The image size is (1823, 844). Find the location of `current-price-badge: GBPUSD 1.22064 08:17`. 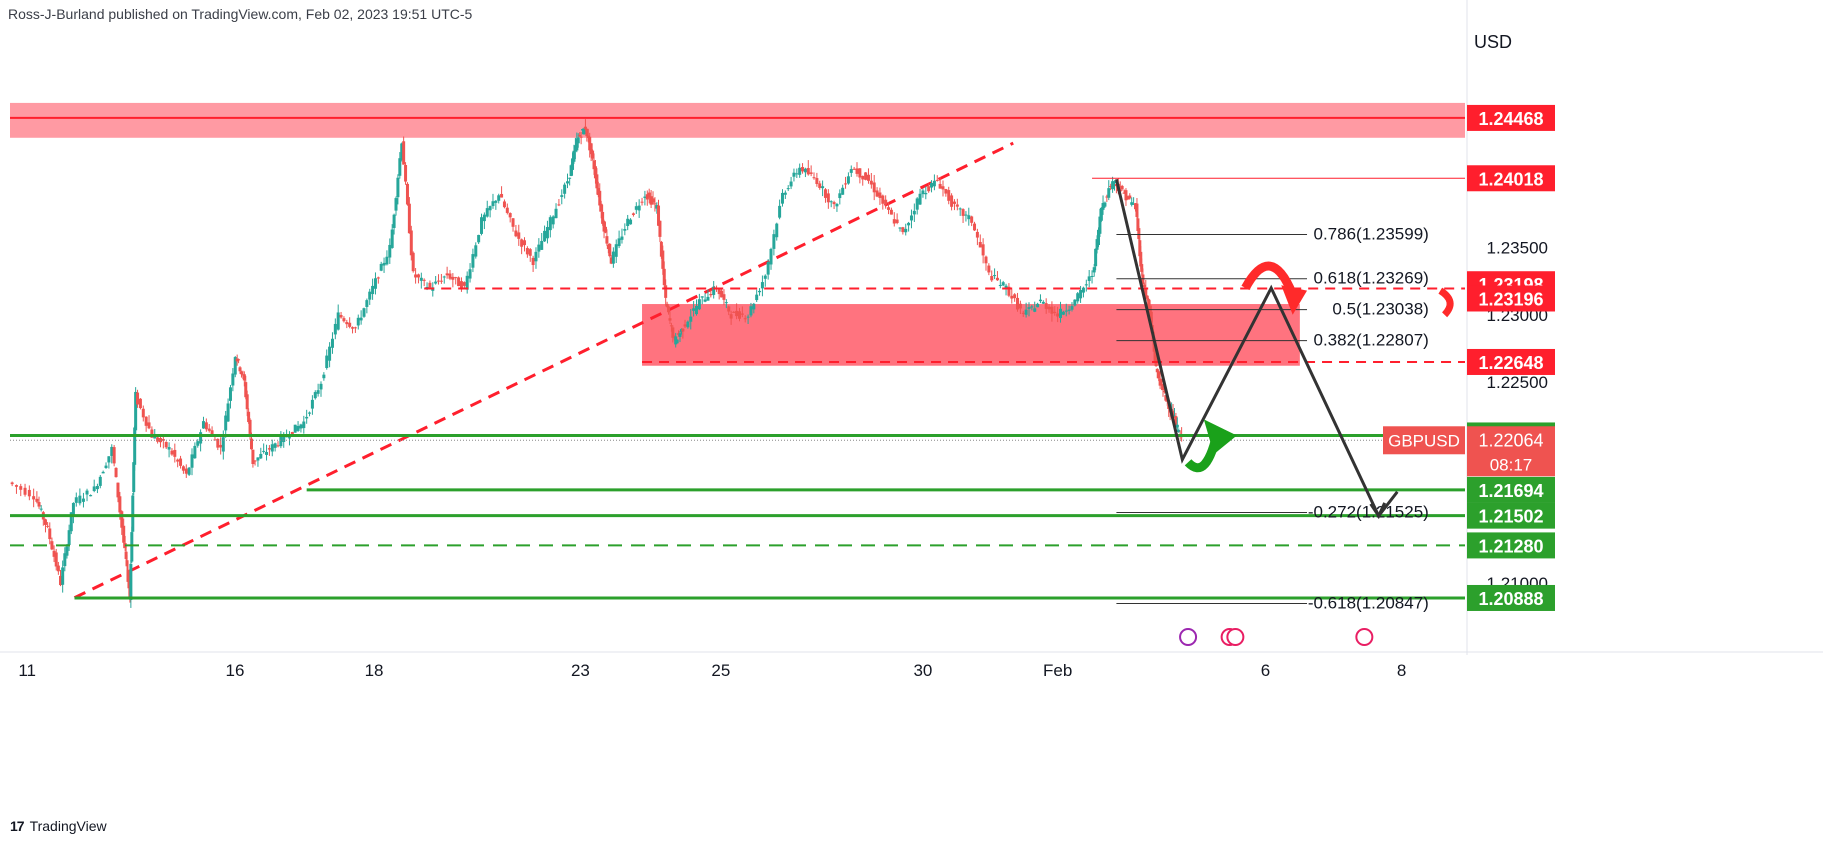

current-price-badge: GBPUSD 1.22064 08:17 is located at coordinates (1469, 451).